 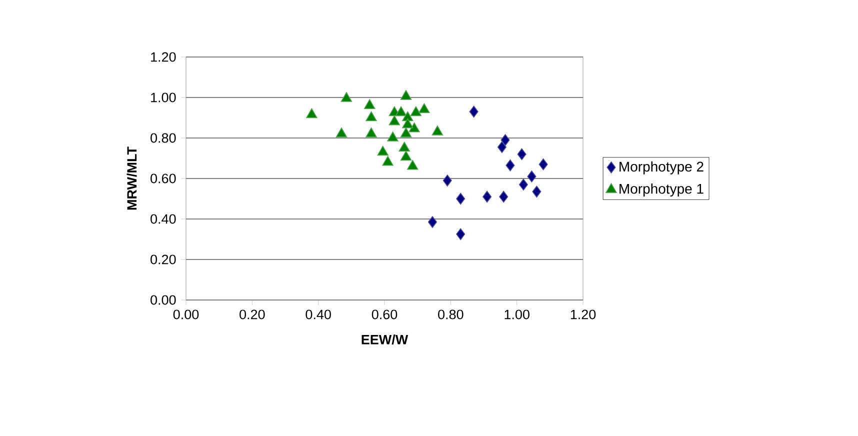 What do you see at coordinates (163, 97) in the screenshot?
I see `y-tick-label: 1.00` at bounding box center [163, 97].